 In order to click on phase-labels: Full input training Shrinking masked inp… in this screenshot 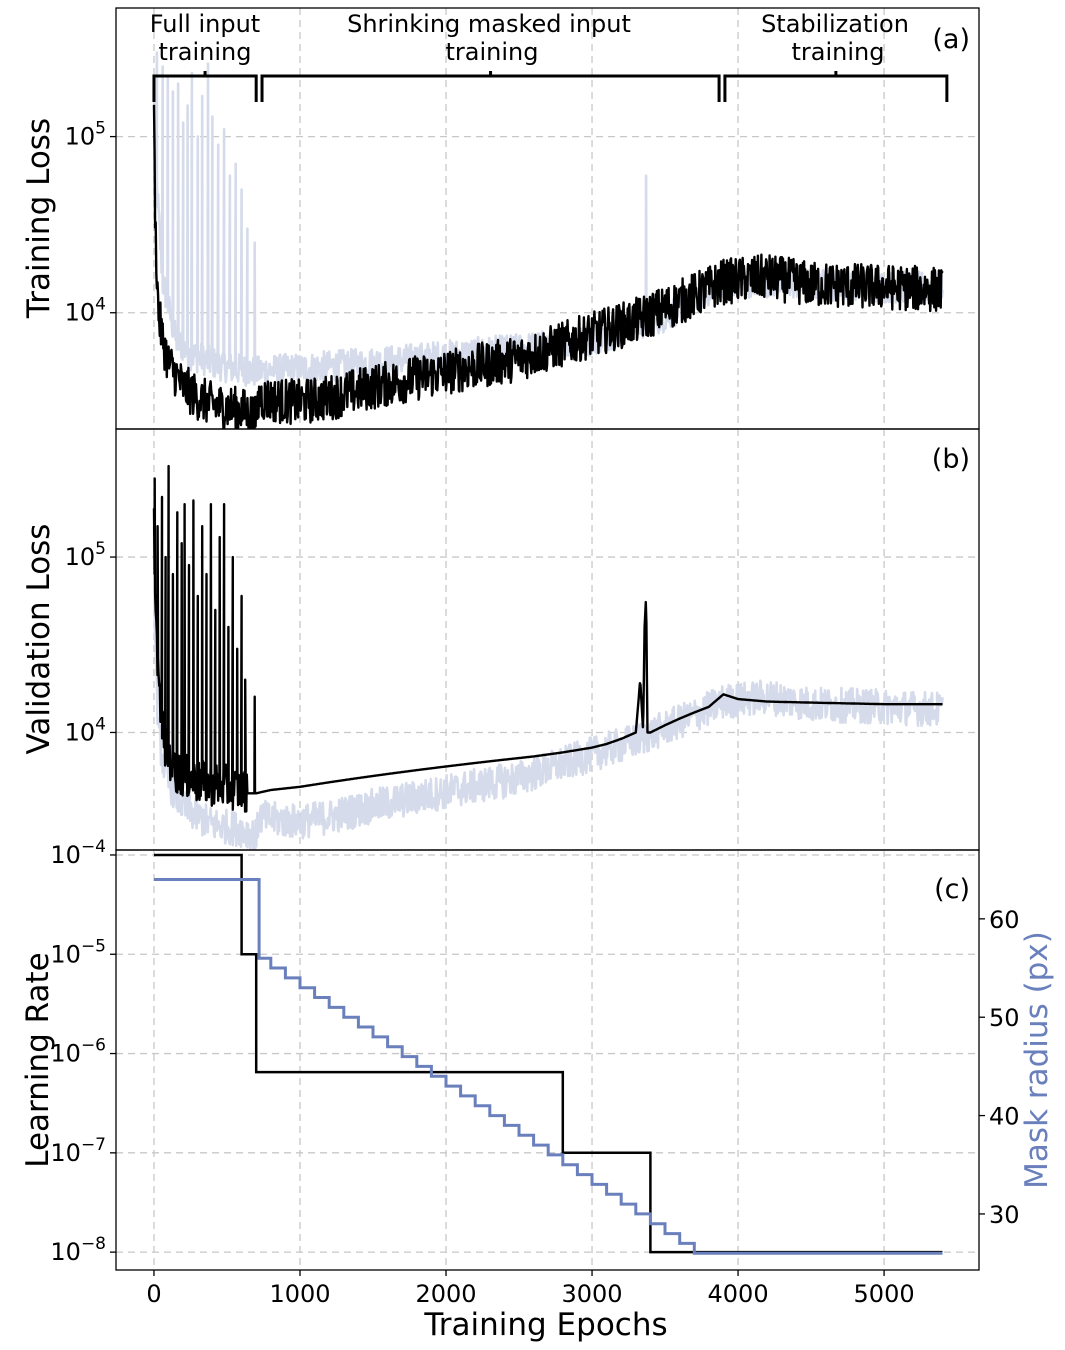, I will do `click(529, 38)`.